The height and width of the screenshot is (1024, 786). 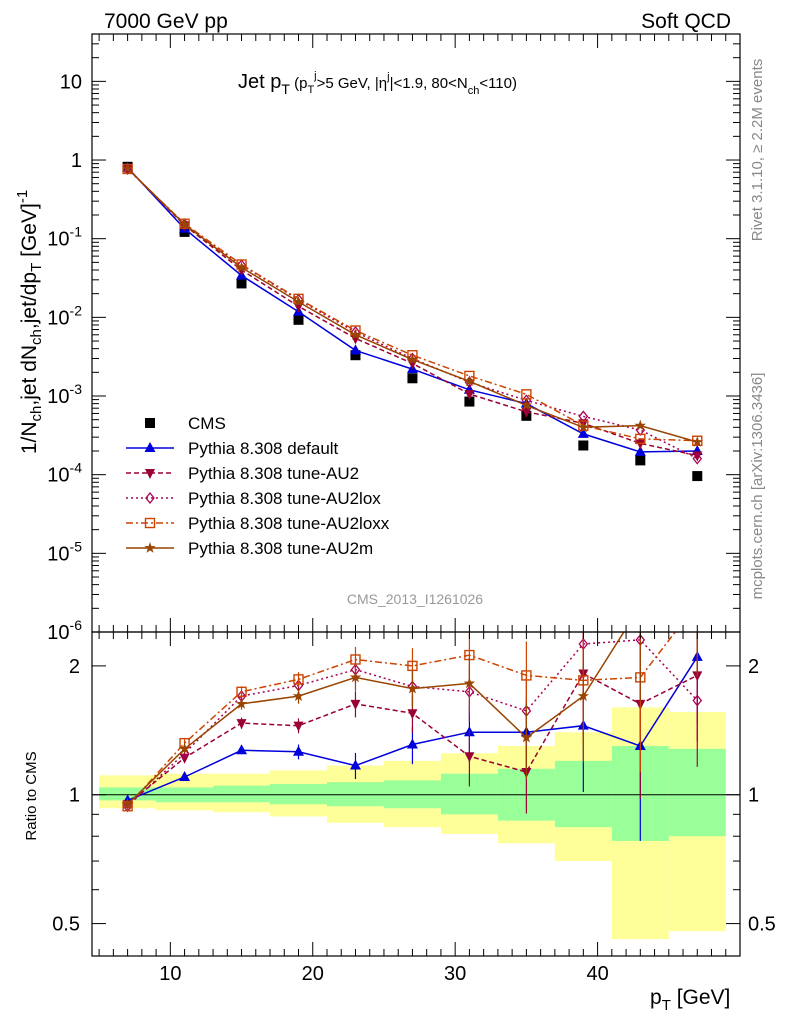 I want to click on ratio-line-au2loxx, so click(x=402, y=719).